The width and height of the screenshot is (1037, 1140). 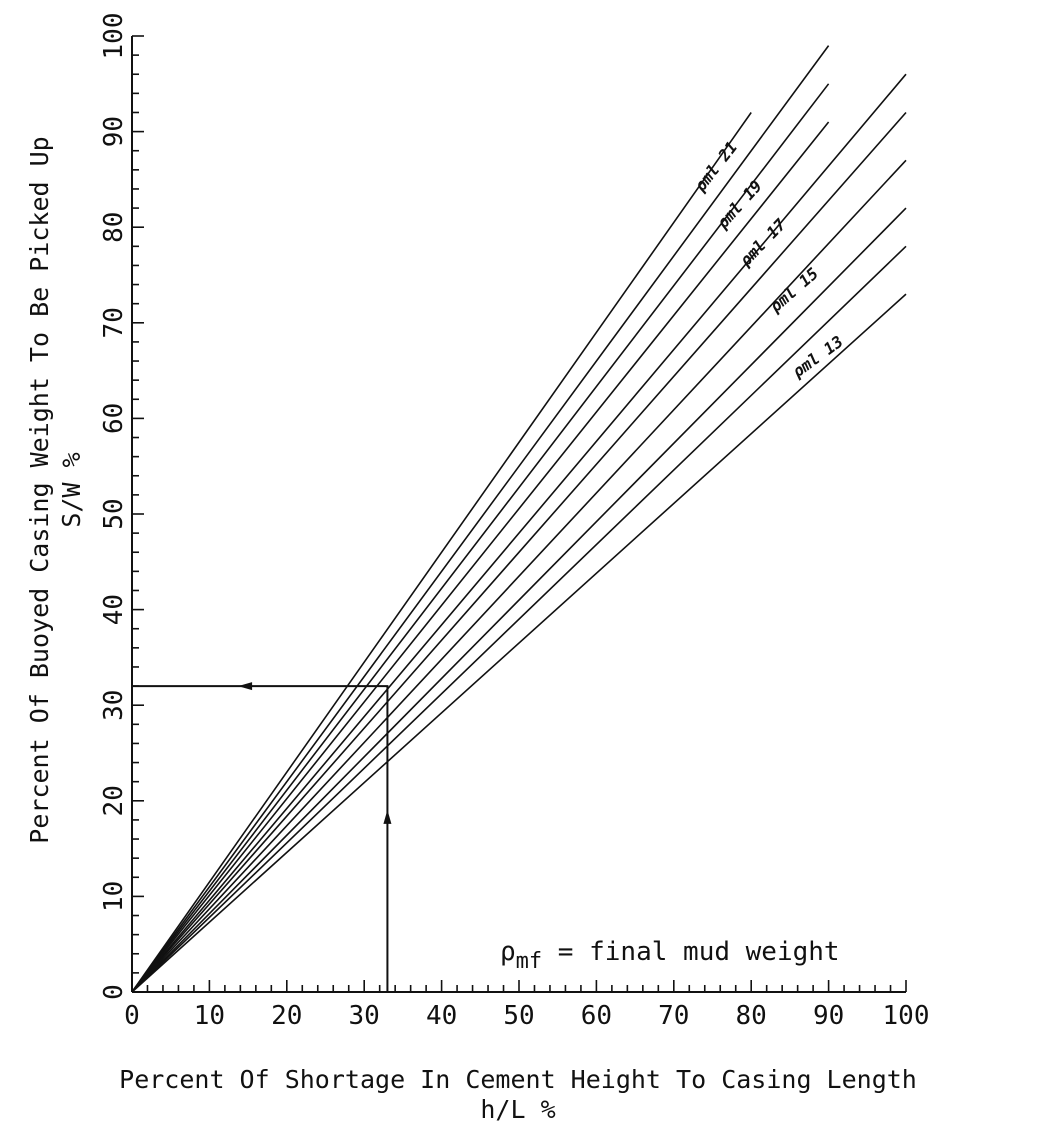 I want to click on series-label-3: ρml 17, so click(x=762, y=243).